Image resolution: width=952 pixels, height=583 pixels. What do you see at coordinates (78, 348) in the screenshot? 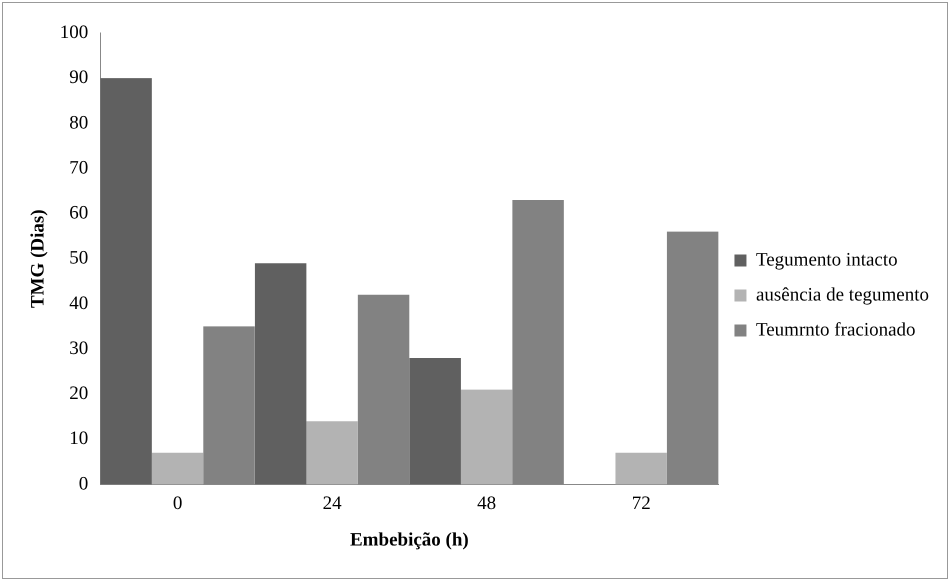
I see `y-tick-label: 30` at bounding box center [78, 348].